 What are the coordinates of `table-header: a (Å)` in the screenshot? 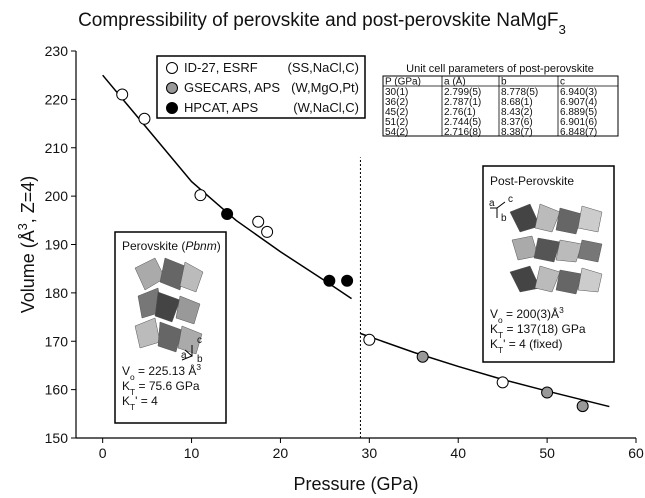 It's located at (455, 81).